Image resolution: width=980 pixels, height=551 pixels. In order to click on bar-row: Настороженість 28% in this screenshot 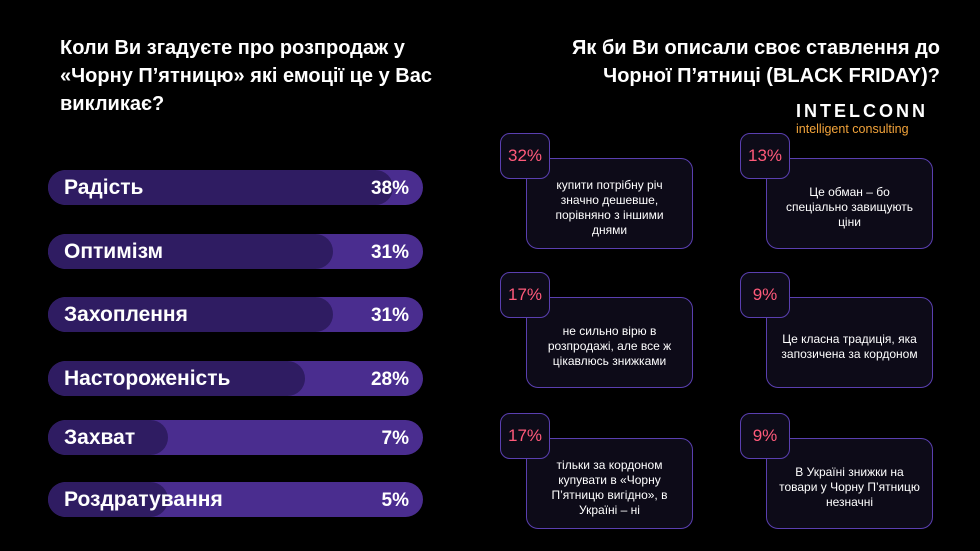, I will do `click(235, 378)`.